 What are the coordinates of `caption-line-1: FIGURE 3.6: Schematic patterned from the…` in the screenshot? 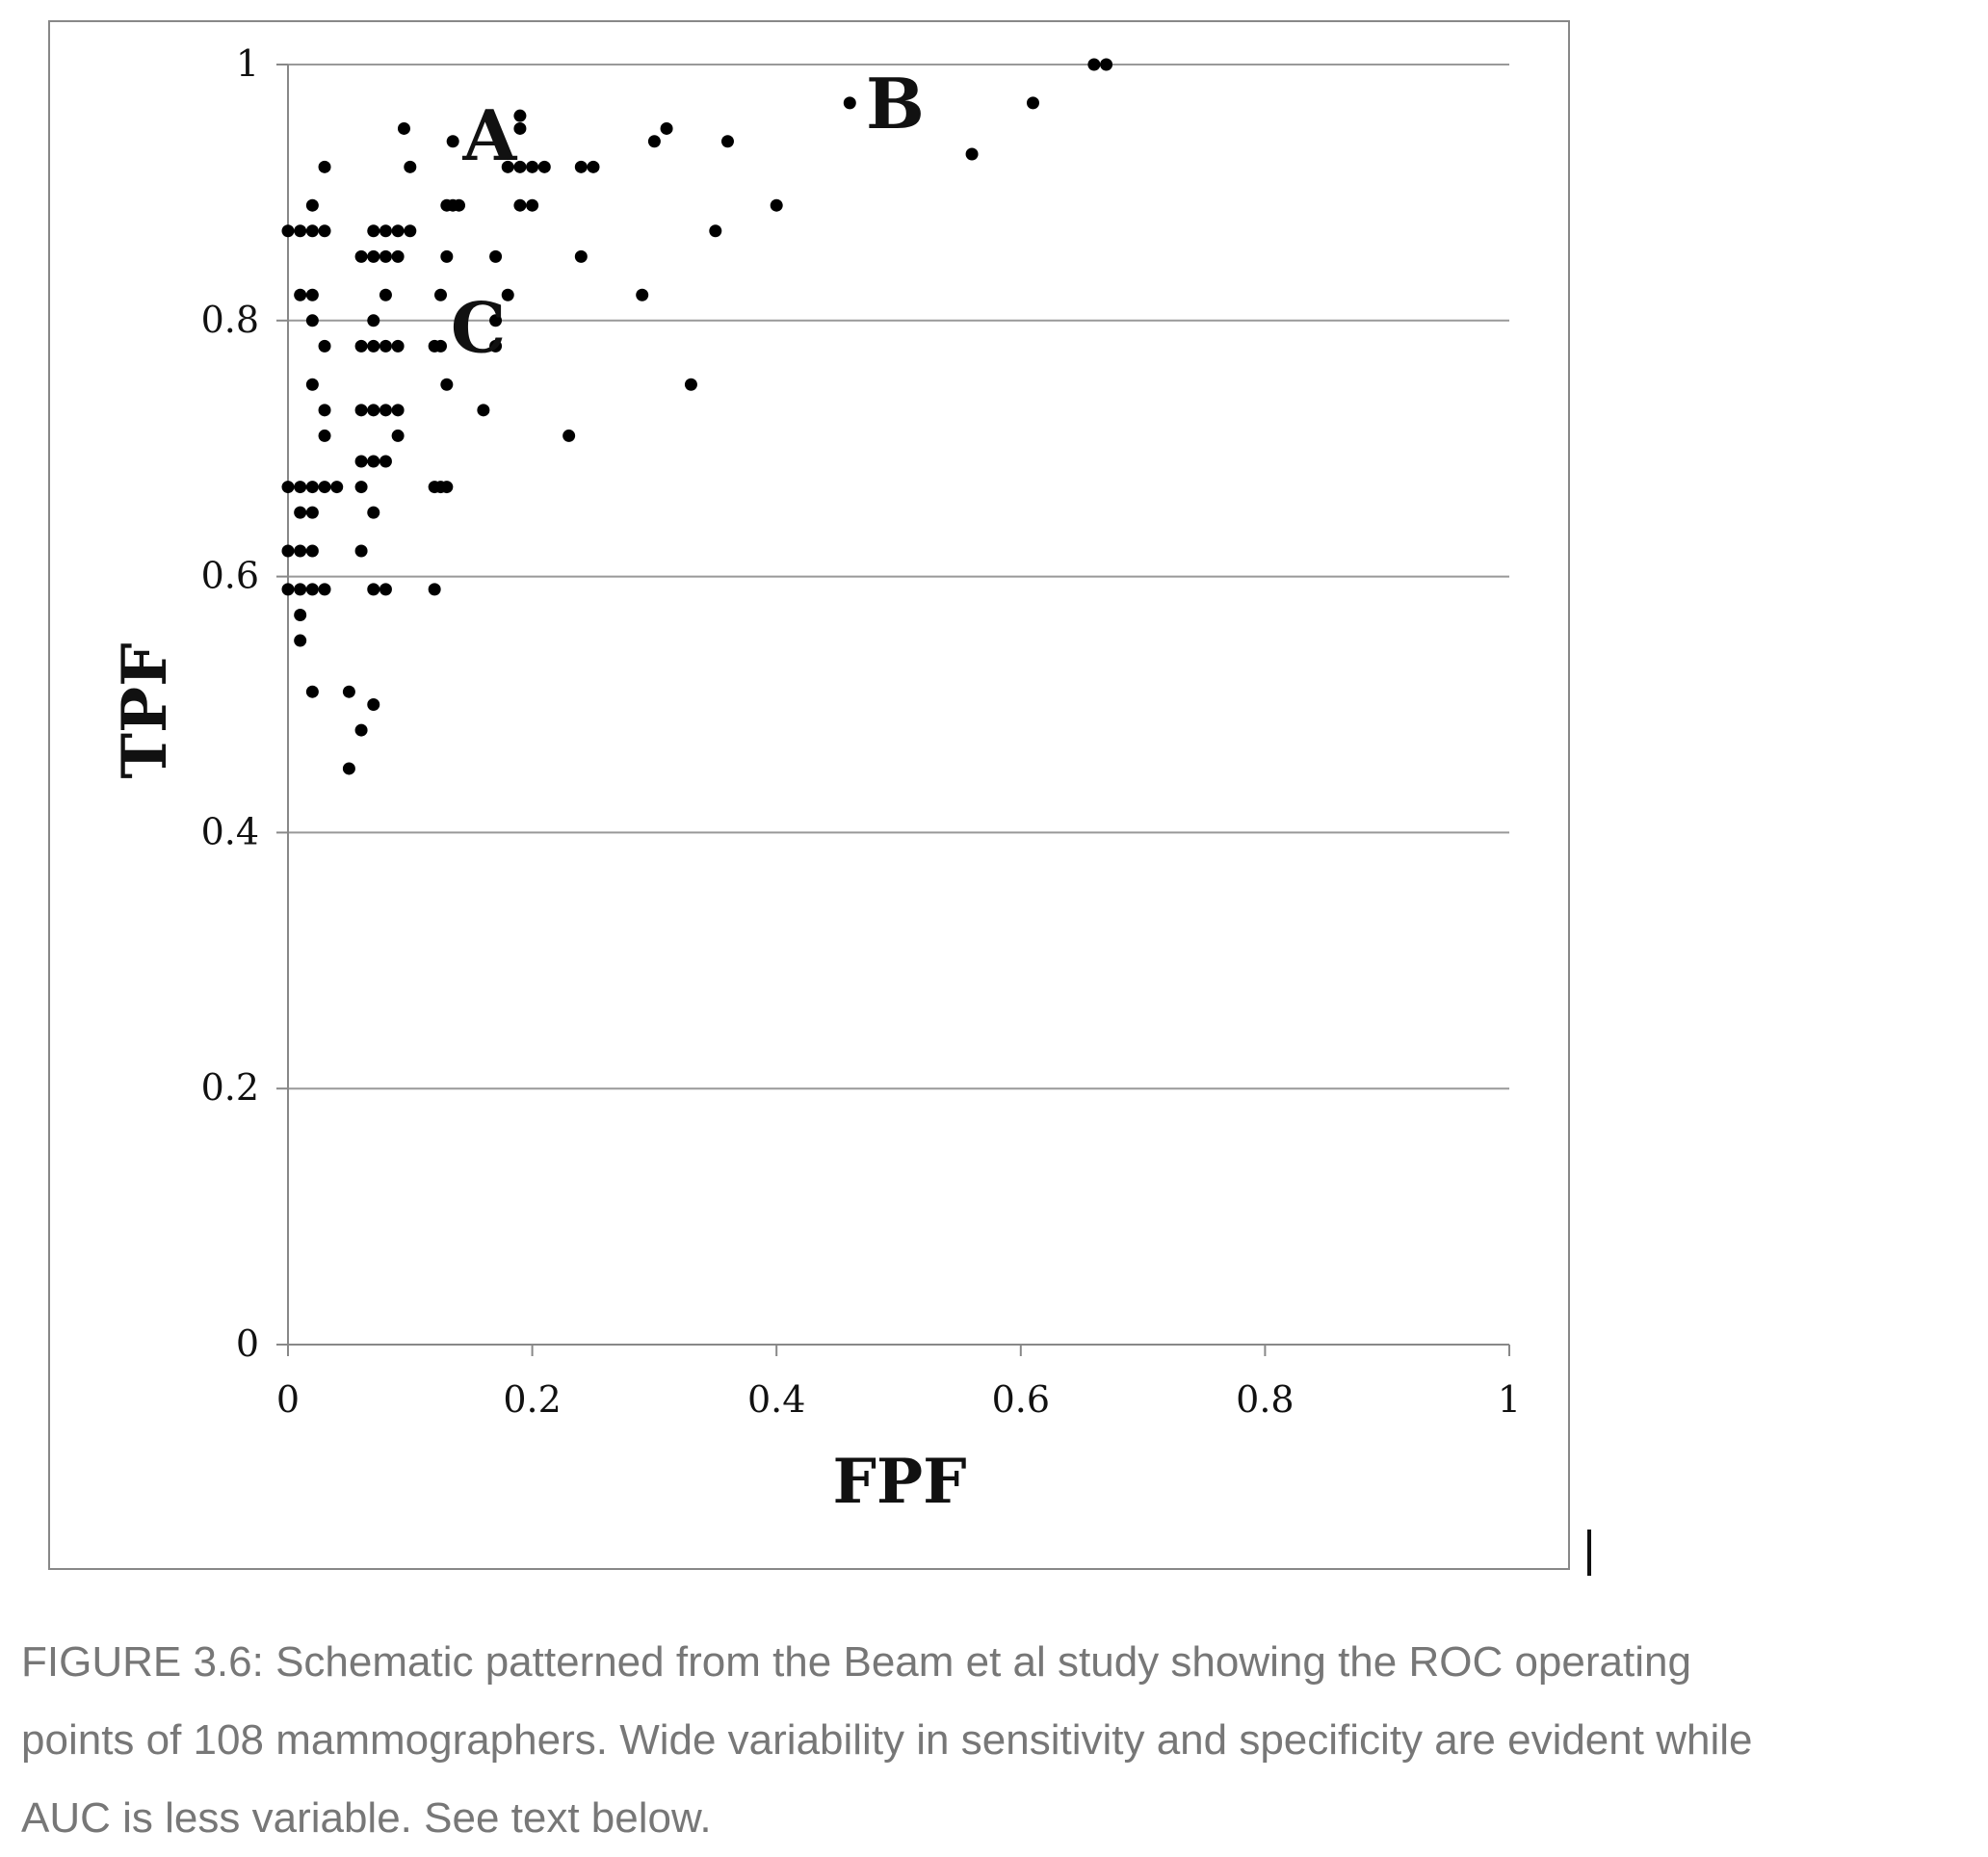 It's located at (856, 1662).